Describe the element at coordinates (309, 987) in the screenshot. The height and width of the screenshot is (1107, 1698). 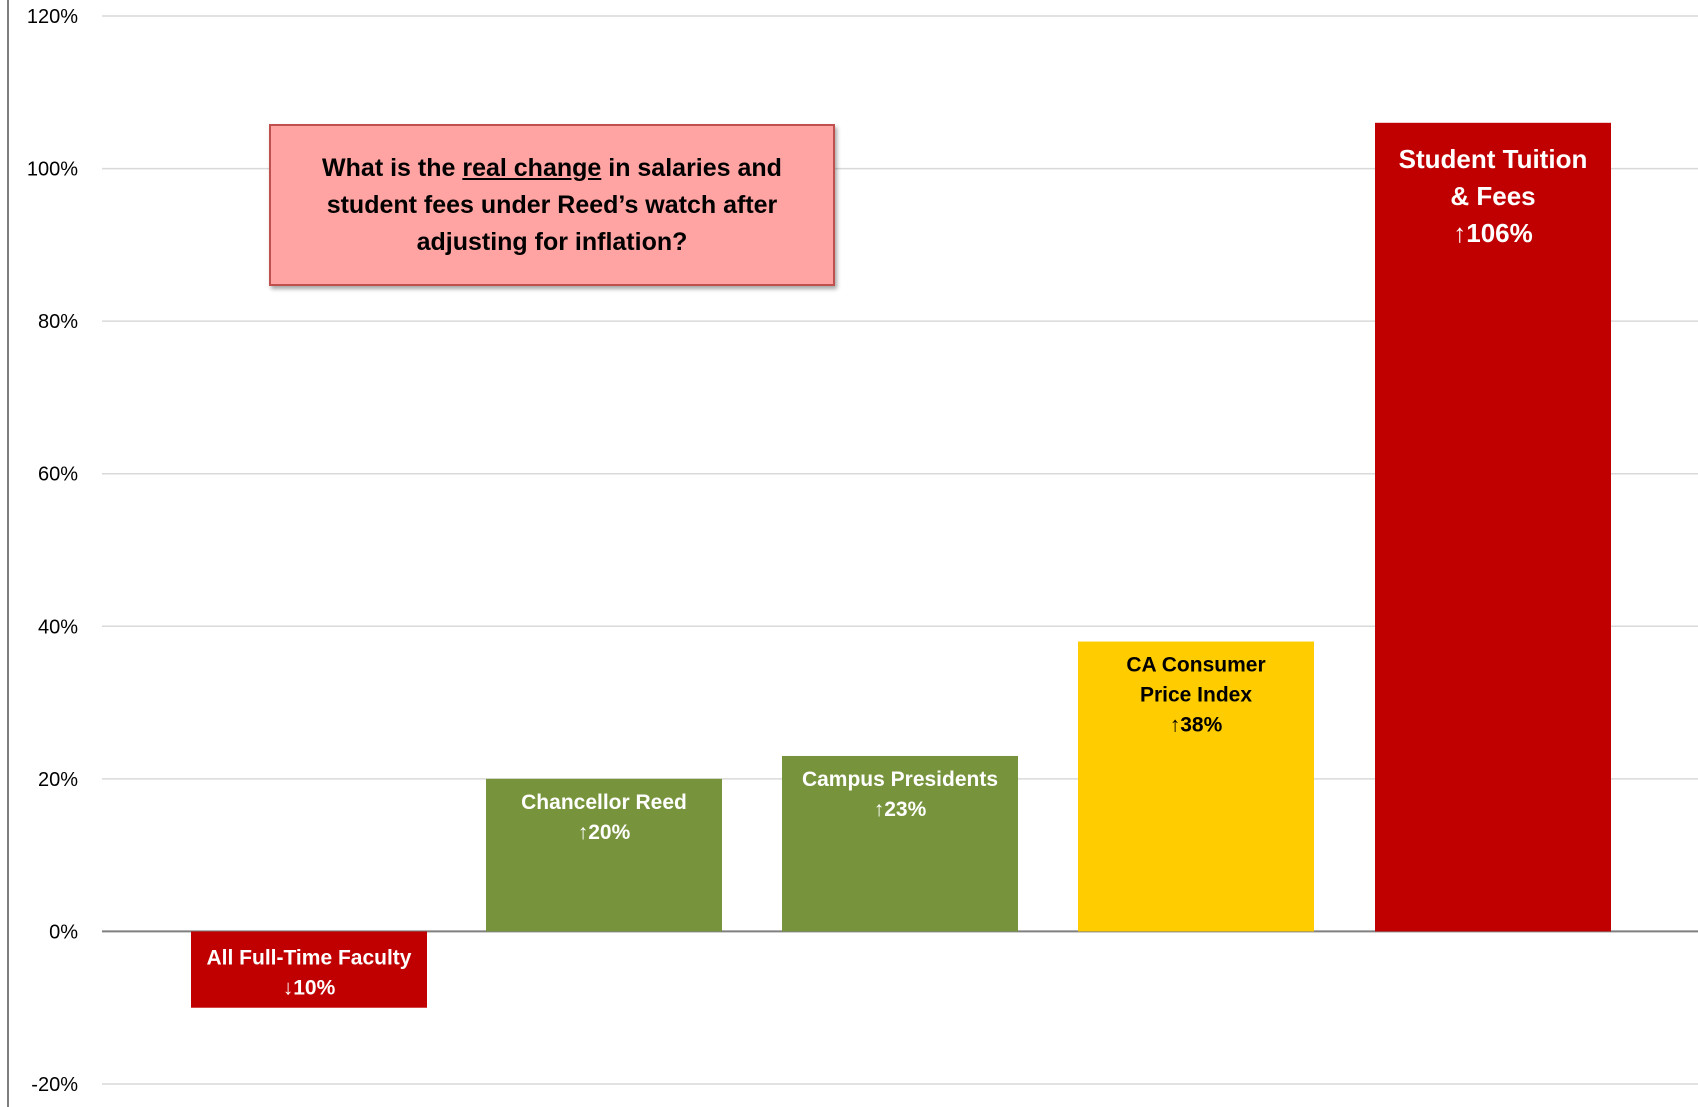
I see `bar-label: ↓10%` at that location.